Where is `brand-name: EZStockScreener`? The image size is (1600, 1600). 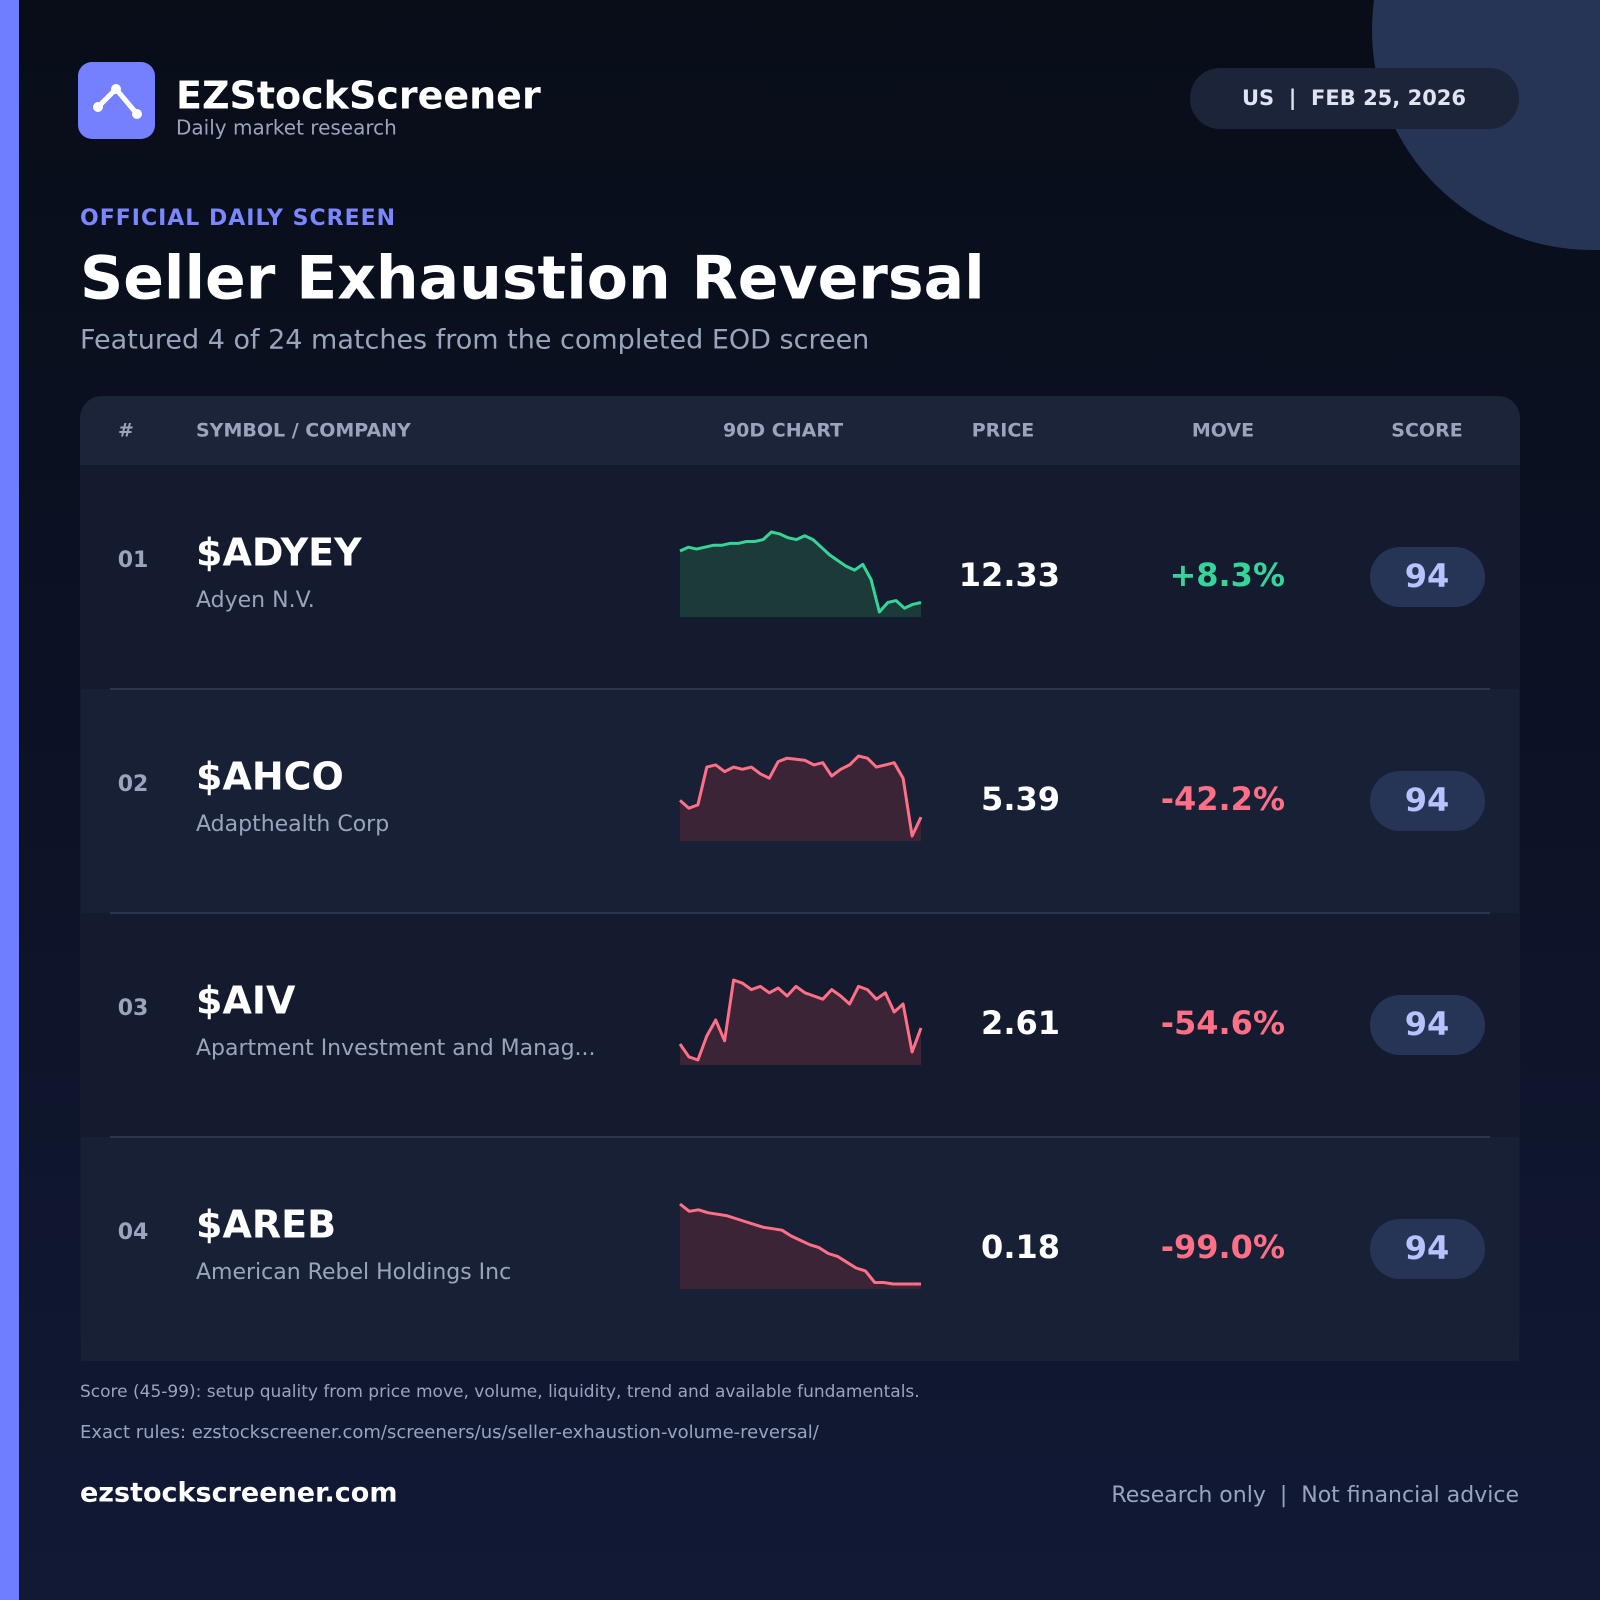 brand-name: EZStockScreener is located at coordinates (358, 96).